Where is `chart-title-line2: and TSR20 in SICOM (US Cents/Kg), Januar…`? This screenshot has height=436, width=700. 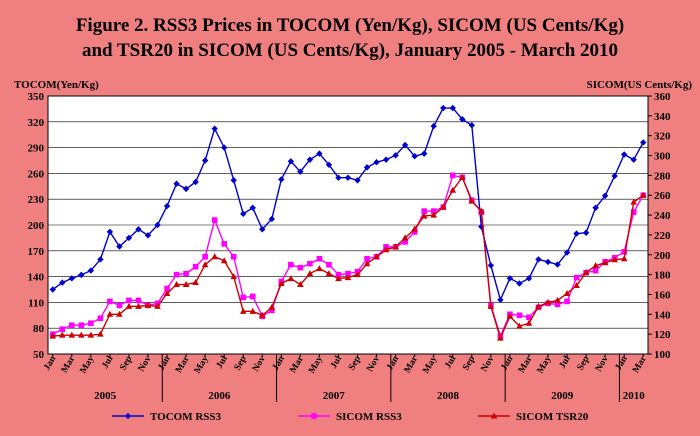 chart-title-line2: and TSR20 in SICOM (US Cents/Kg), Januar… is located at coordinates (350, 50).